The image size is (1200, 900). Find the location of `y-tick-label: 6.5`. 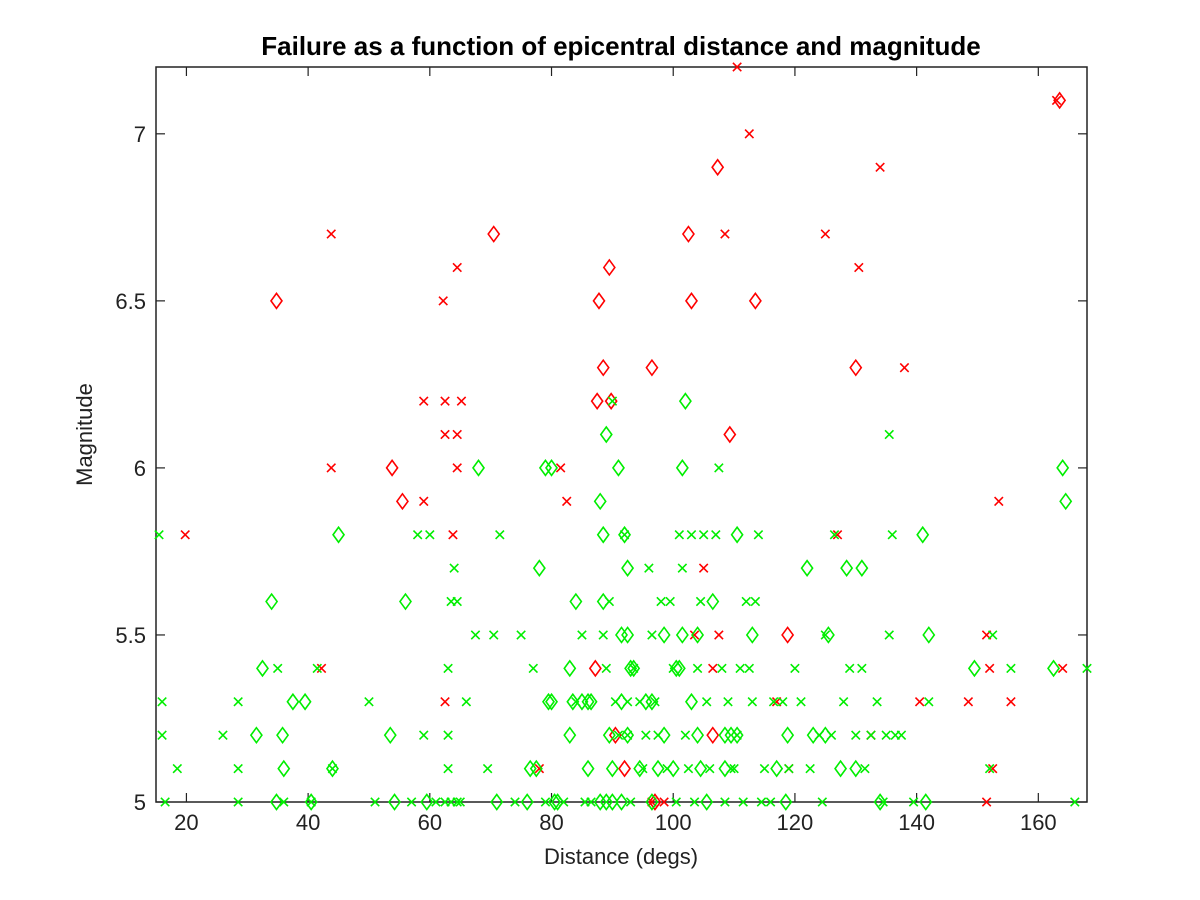

y-tick-label: 6.5 is located at coordinates (130, 301).